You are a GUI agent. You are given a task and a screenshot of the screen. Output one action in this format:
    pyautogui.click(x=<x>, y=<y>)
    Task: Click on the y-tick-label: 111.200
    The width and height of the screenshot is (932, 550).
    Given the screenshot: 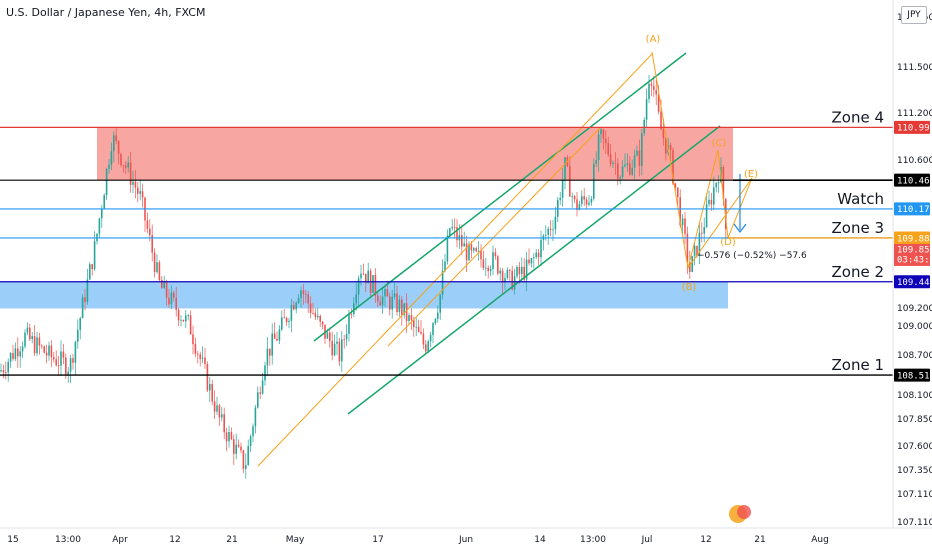 What is the action you would take?
    pyautogui.click(x=914, y=114)
    